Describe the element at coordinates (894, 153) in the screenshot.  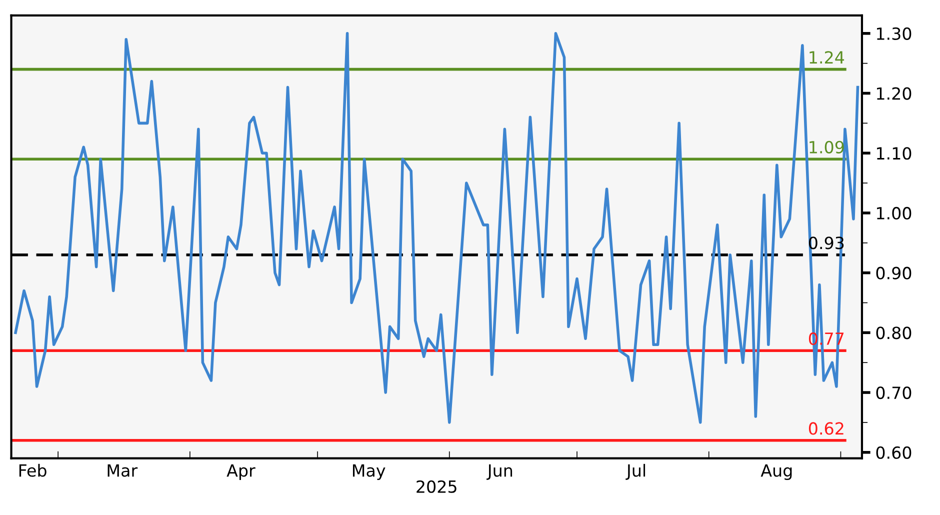
I see `y-tick-label: 1.10` at that location.